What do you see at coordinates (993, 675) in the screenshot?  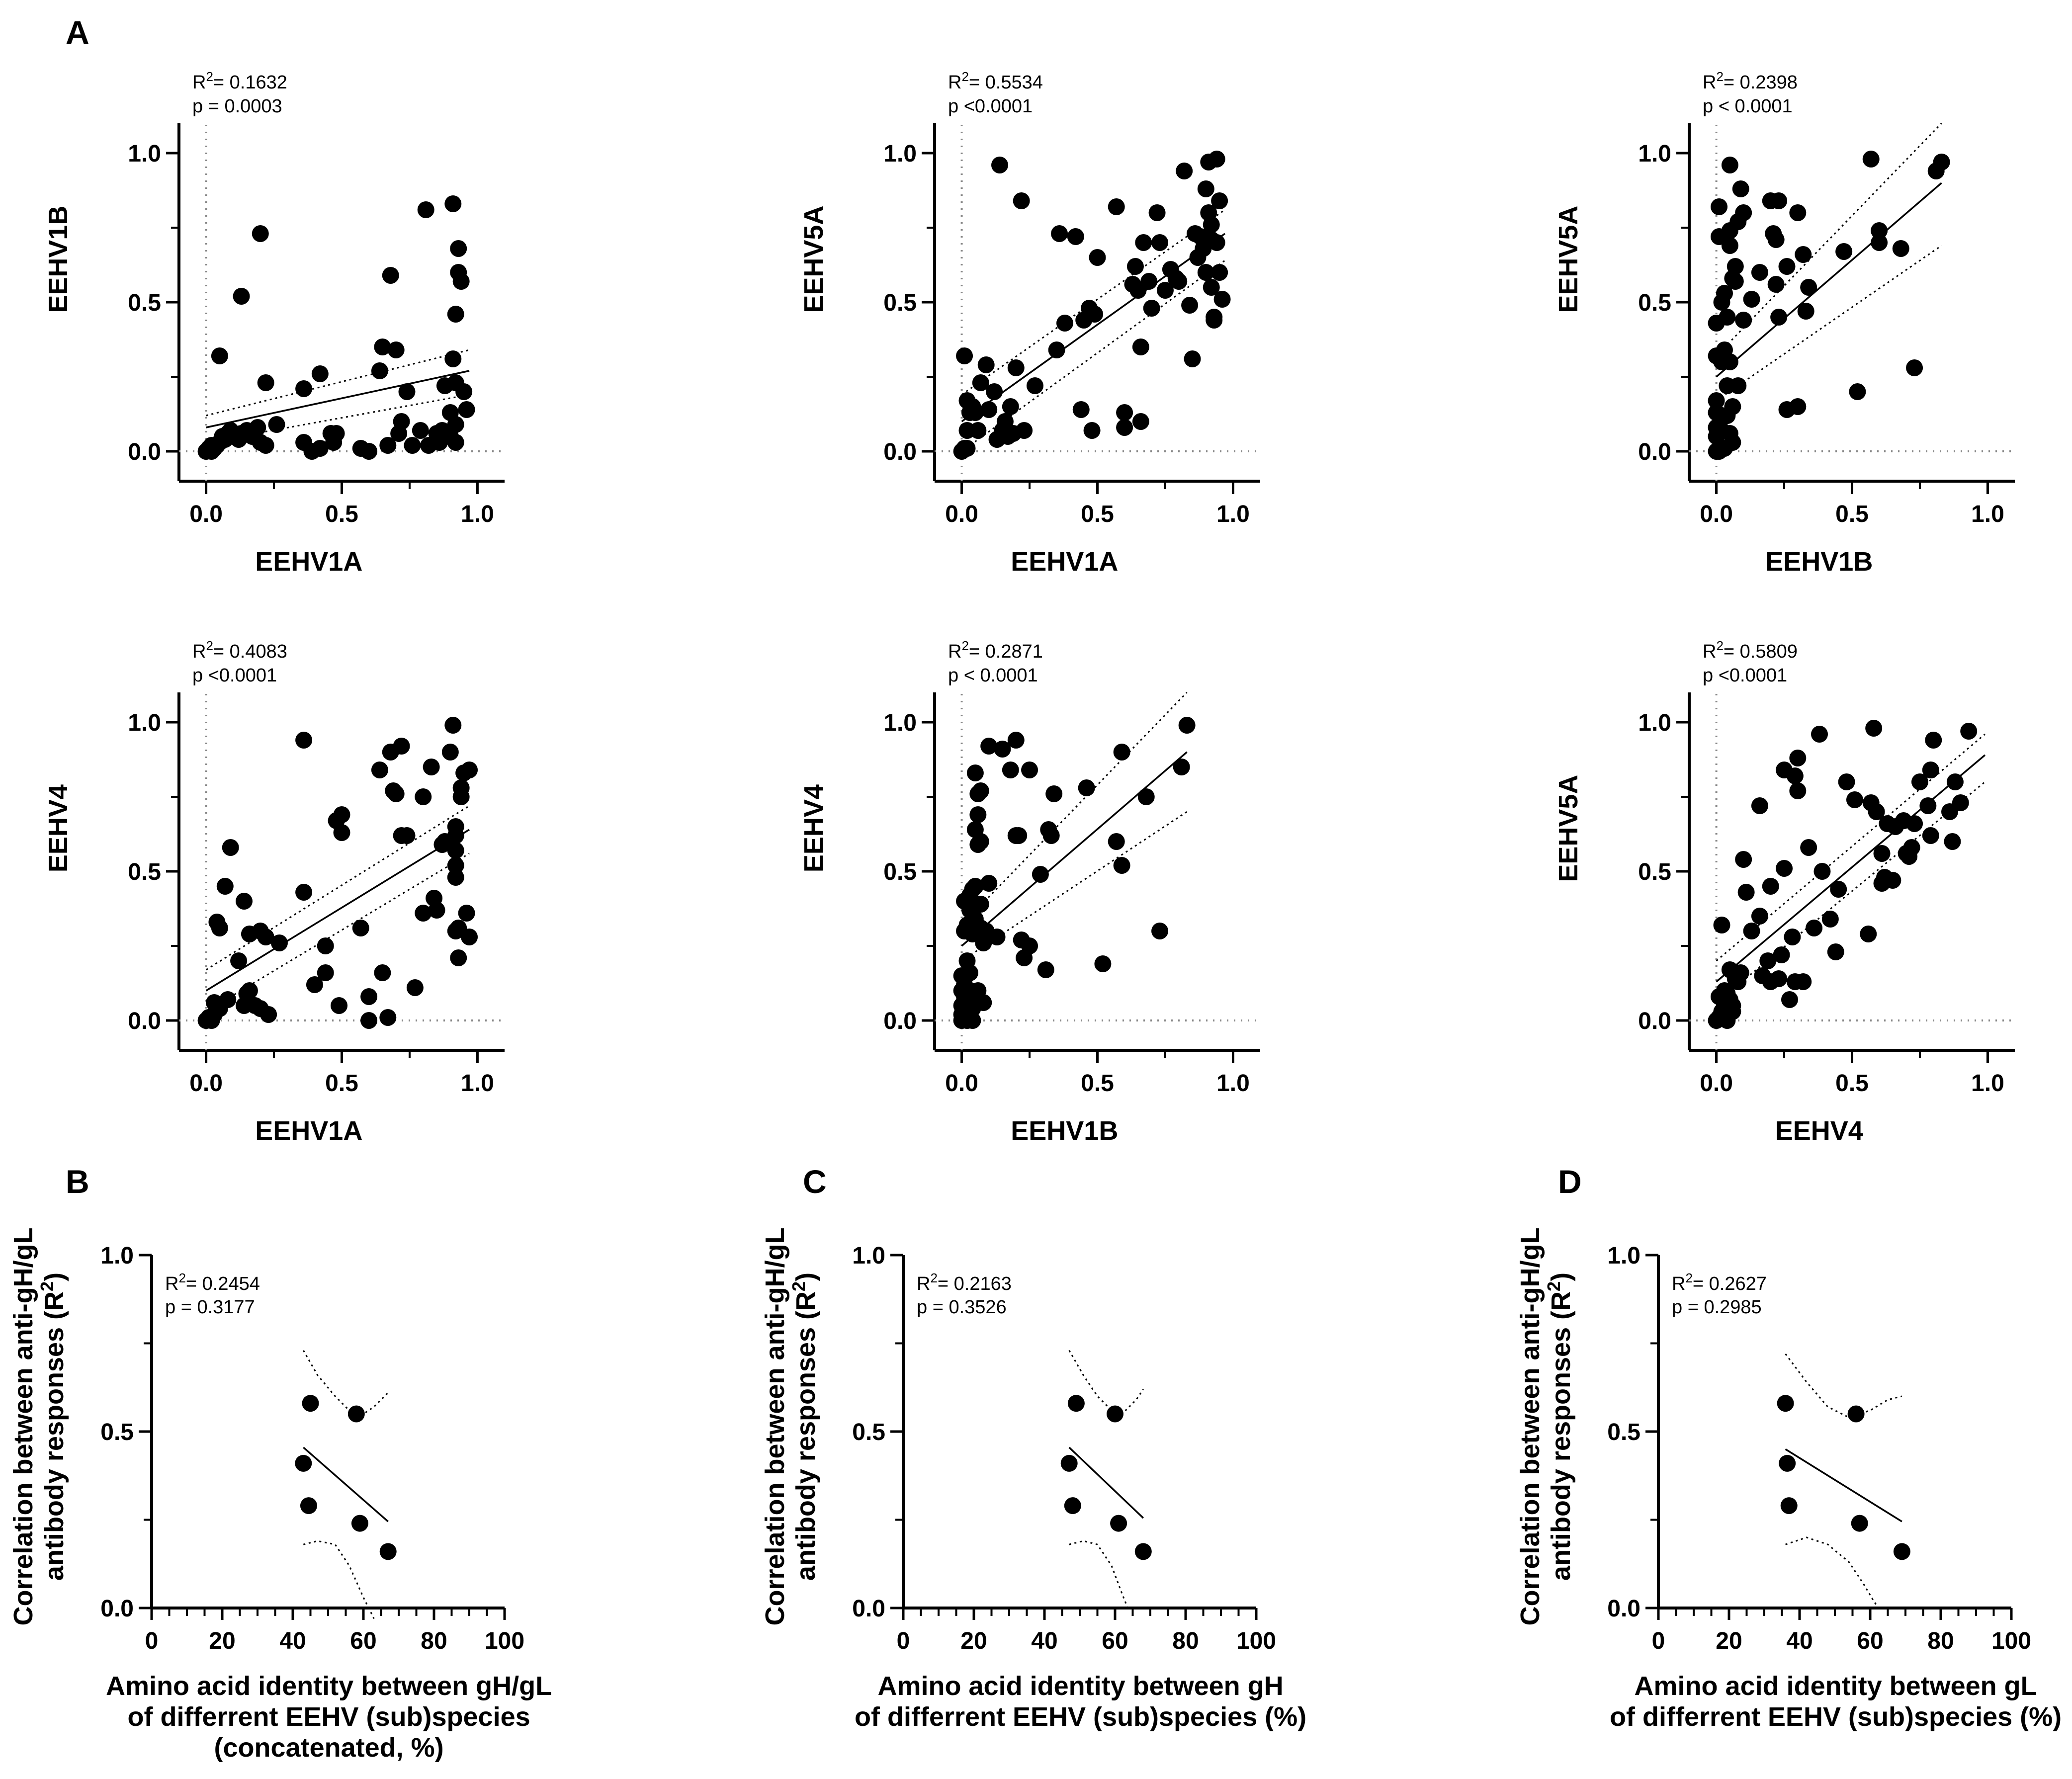 I see `p-value-label: p < 0.0001` at bounding box center [993, 675].